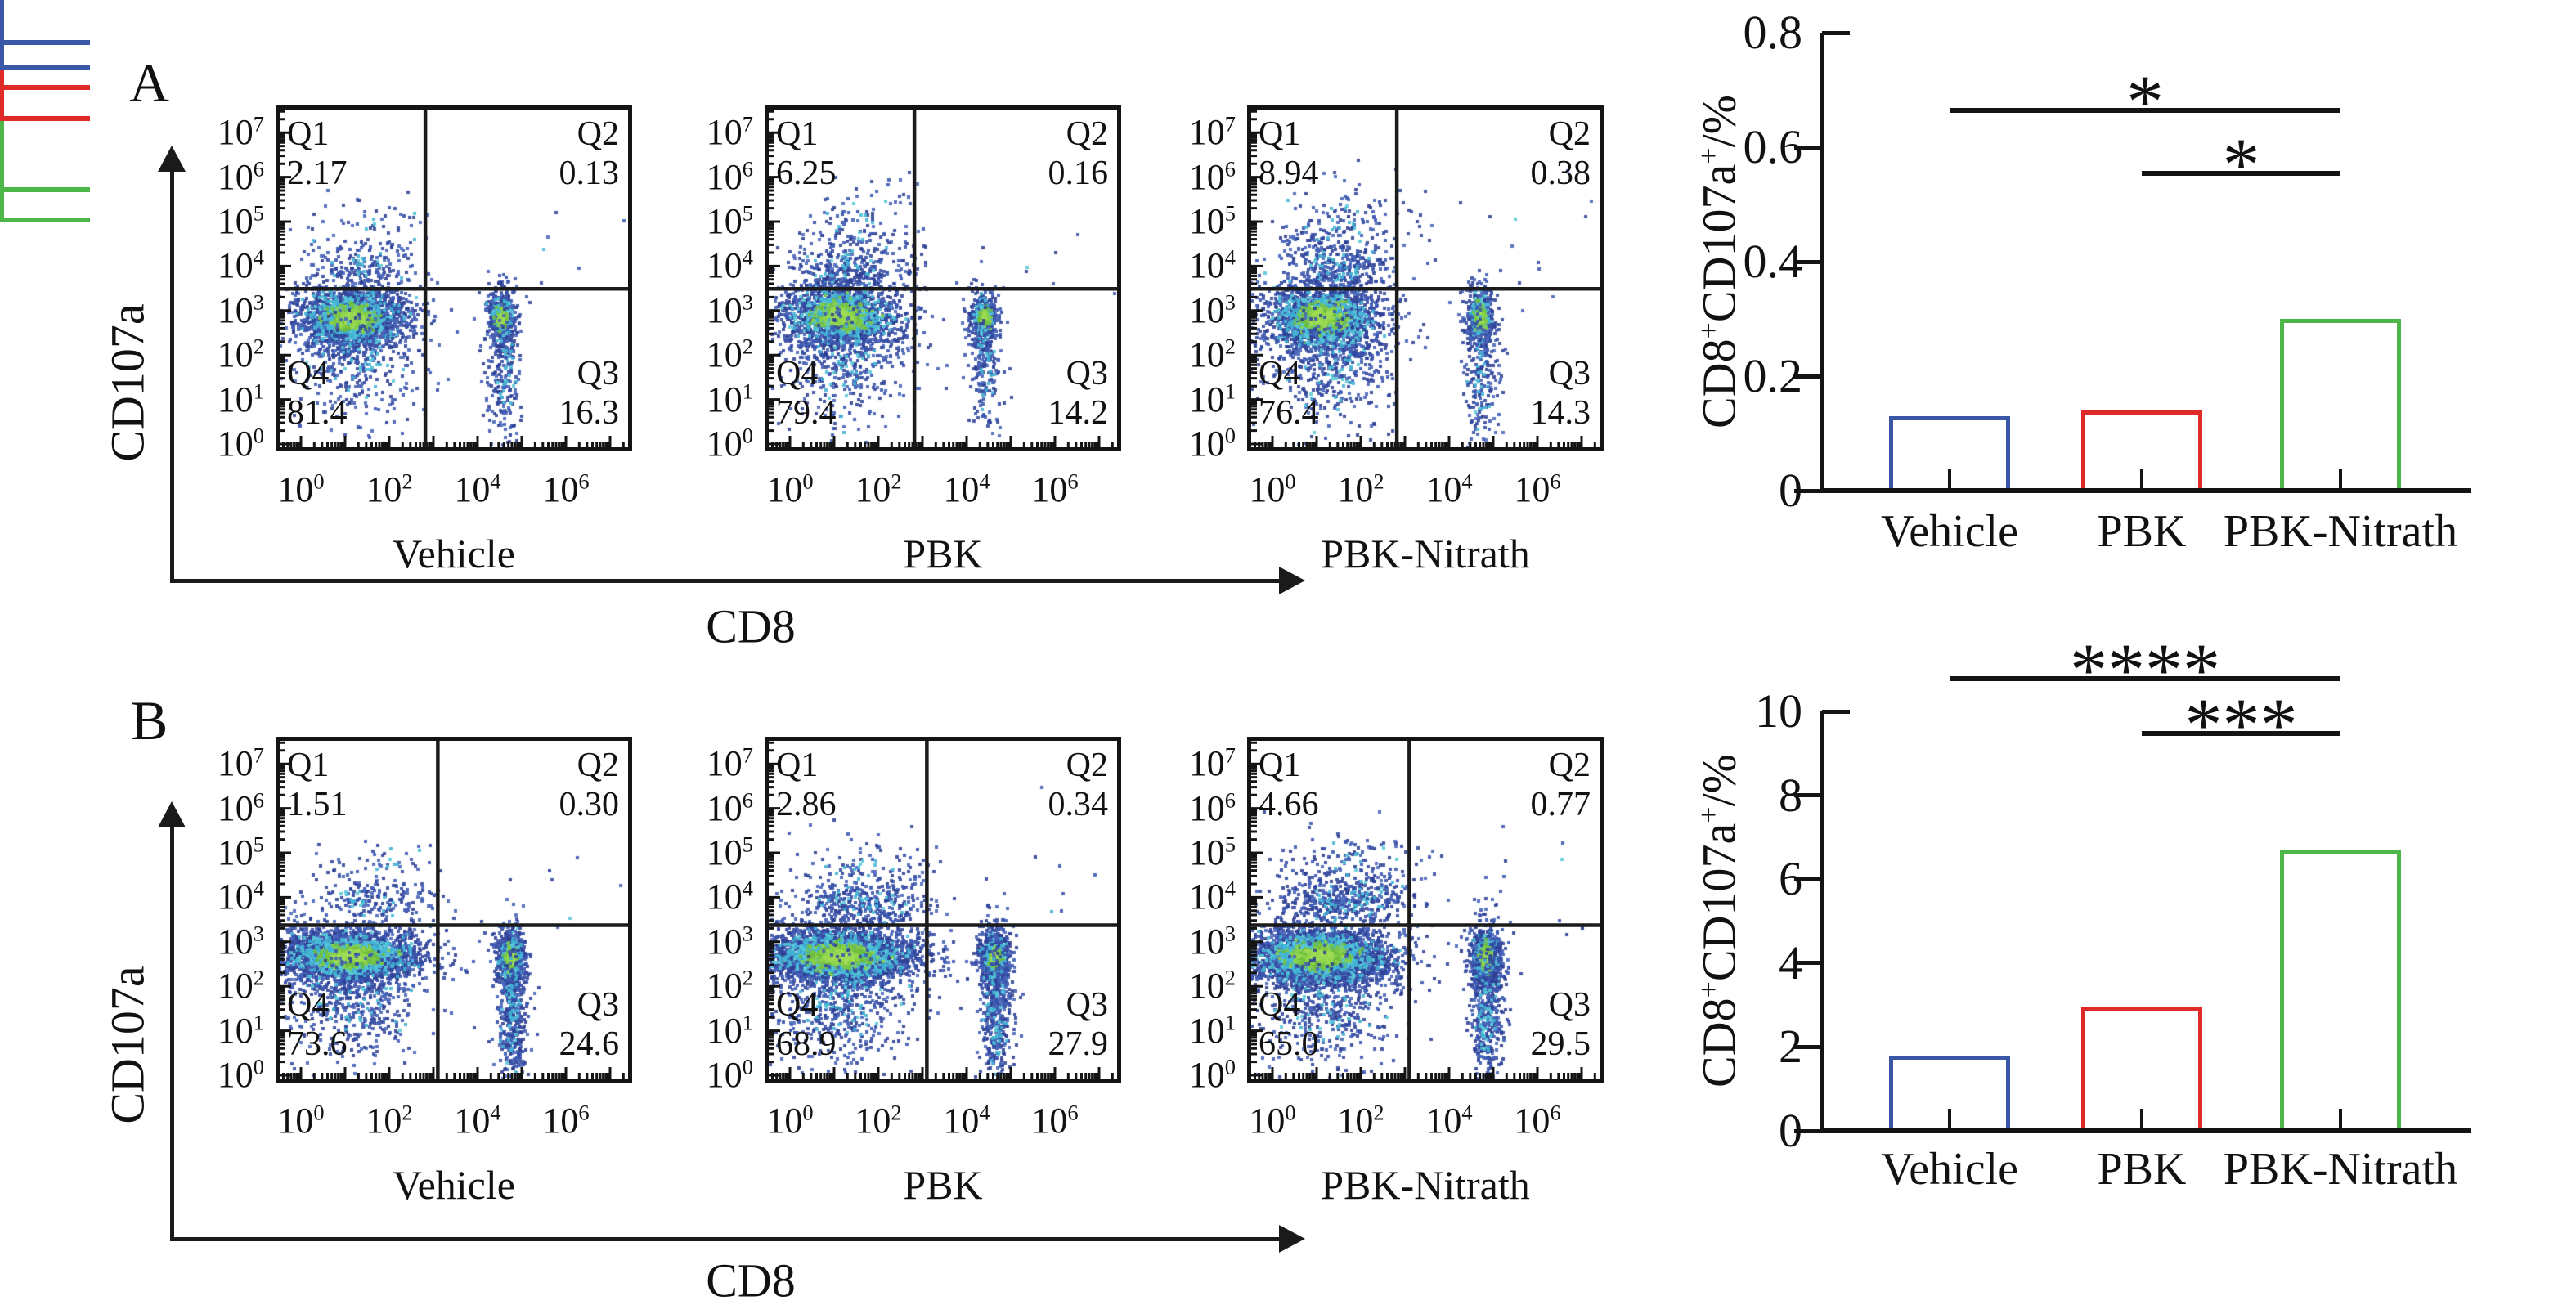 The height and width of the screenshot is (1314, 2576). Describe the element at coordinates (1719, 261) in the screenshot. I see `chart-y-axis-label: CD8+CD107a+/%` at that location.